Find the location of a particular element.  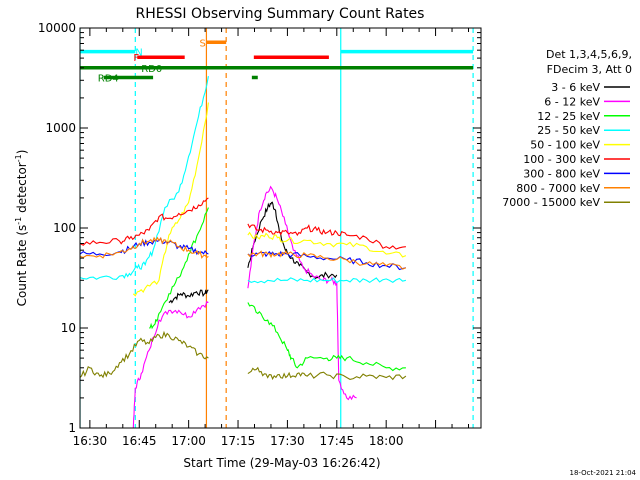

legend-entry-label: 3 - 6 keV is located at coordinates (575, 87).